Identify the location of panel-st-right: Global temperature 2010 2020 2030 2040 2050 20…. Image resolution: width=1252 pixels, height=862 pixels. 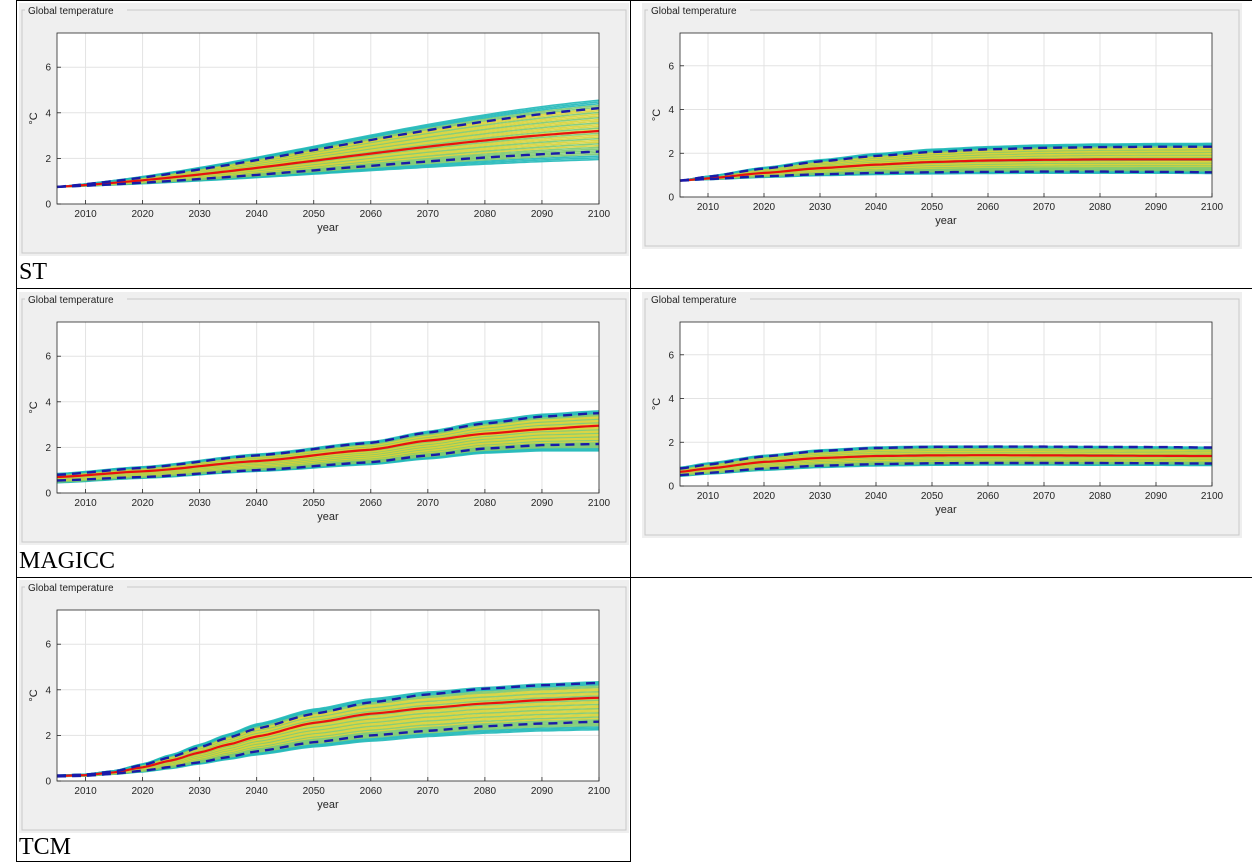
(942, 126).